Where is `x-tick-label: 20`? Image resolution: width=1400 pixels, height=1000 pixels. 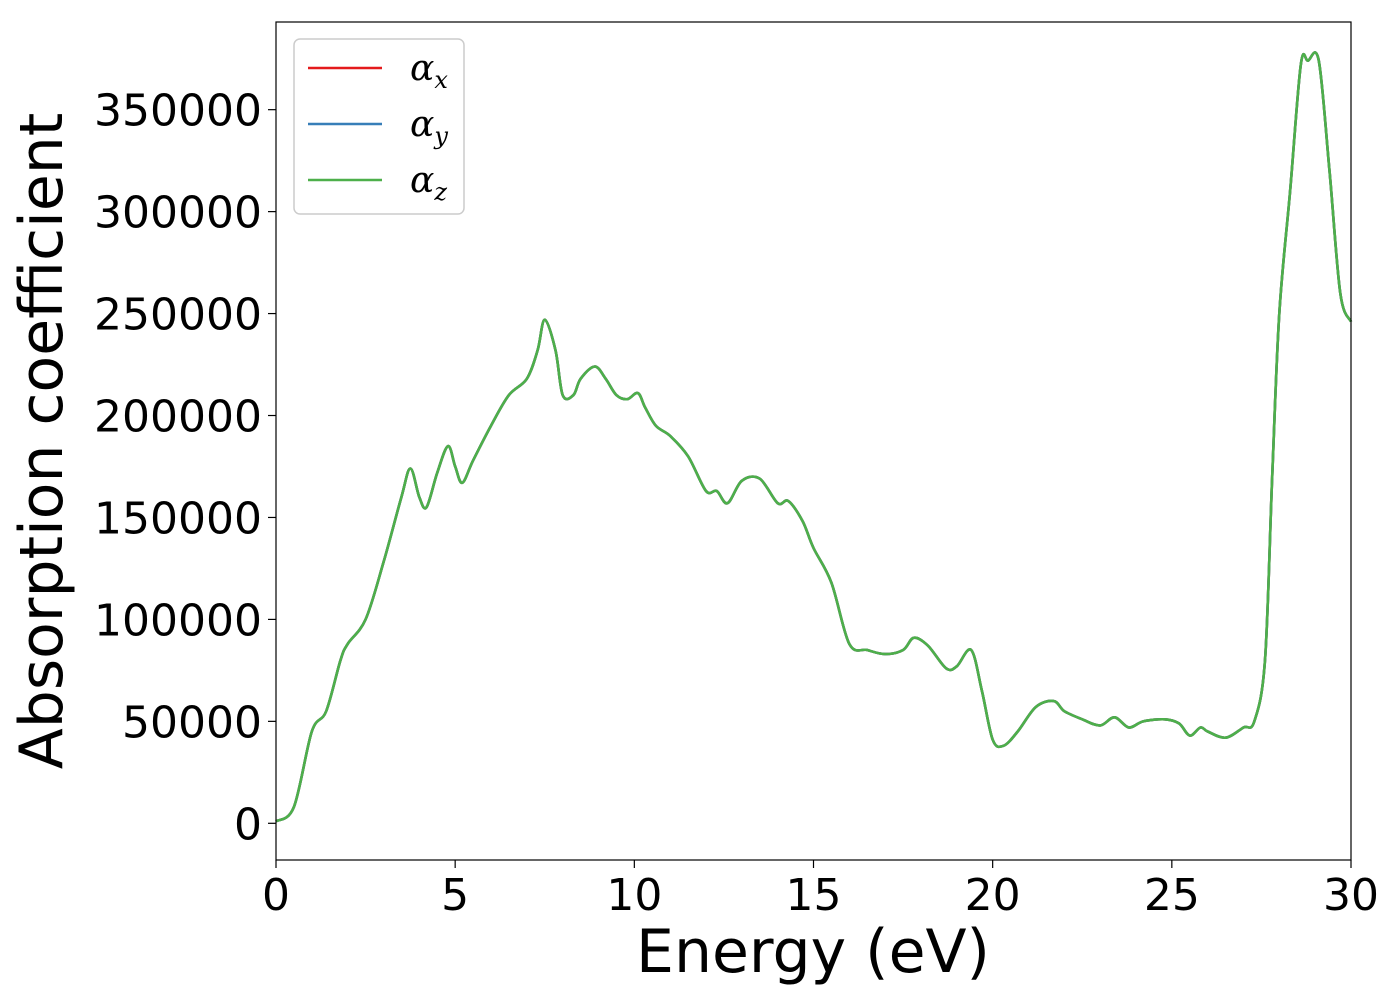
x-tick-label: 20 is located at coordinates (993, 895).